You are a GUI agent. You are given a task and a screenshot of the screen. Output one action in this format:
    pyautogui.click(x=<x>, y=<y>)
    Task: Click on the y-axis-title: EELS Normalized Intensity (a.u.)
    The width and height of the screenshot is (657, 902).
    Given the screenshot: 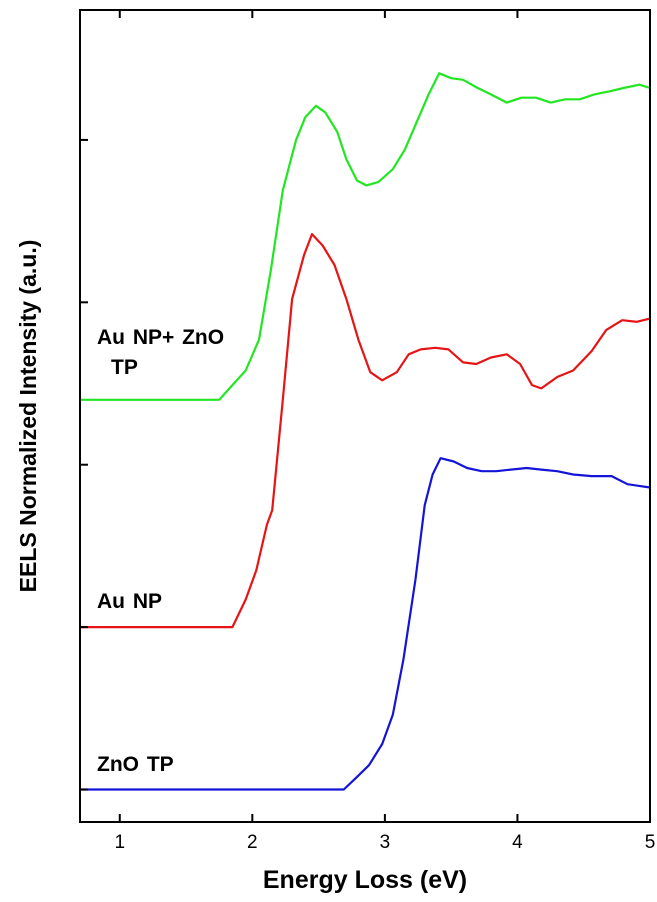 What is the action you would take?
    pyautogui.click(x=28, y=416)
    